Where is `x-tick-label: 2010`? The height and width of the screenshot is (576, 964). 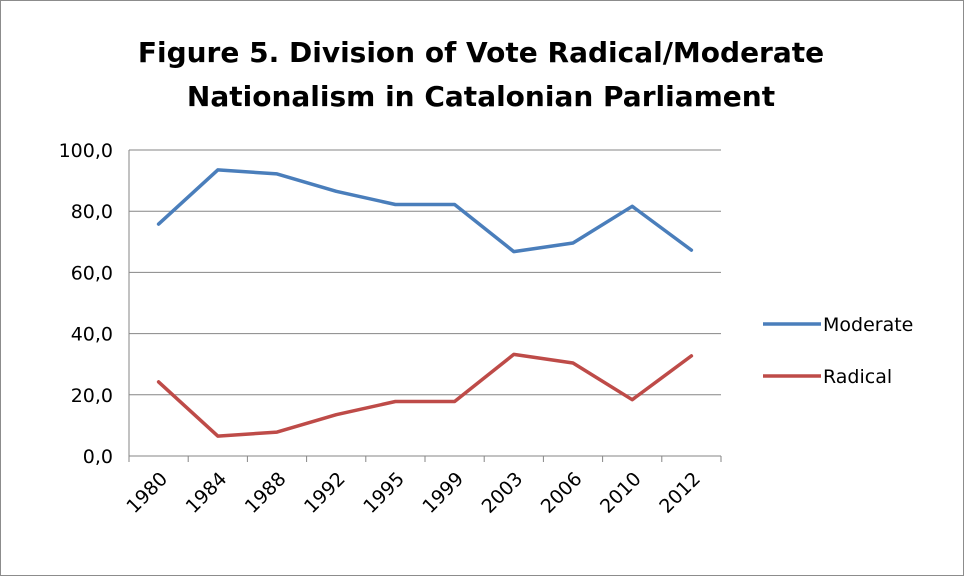
x-tick-label: 2010 is located at coordinates (621, 493).